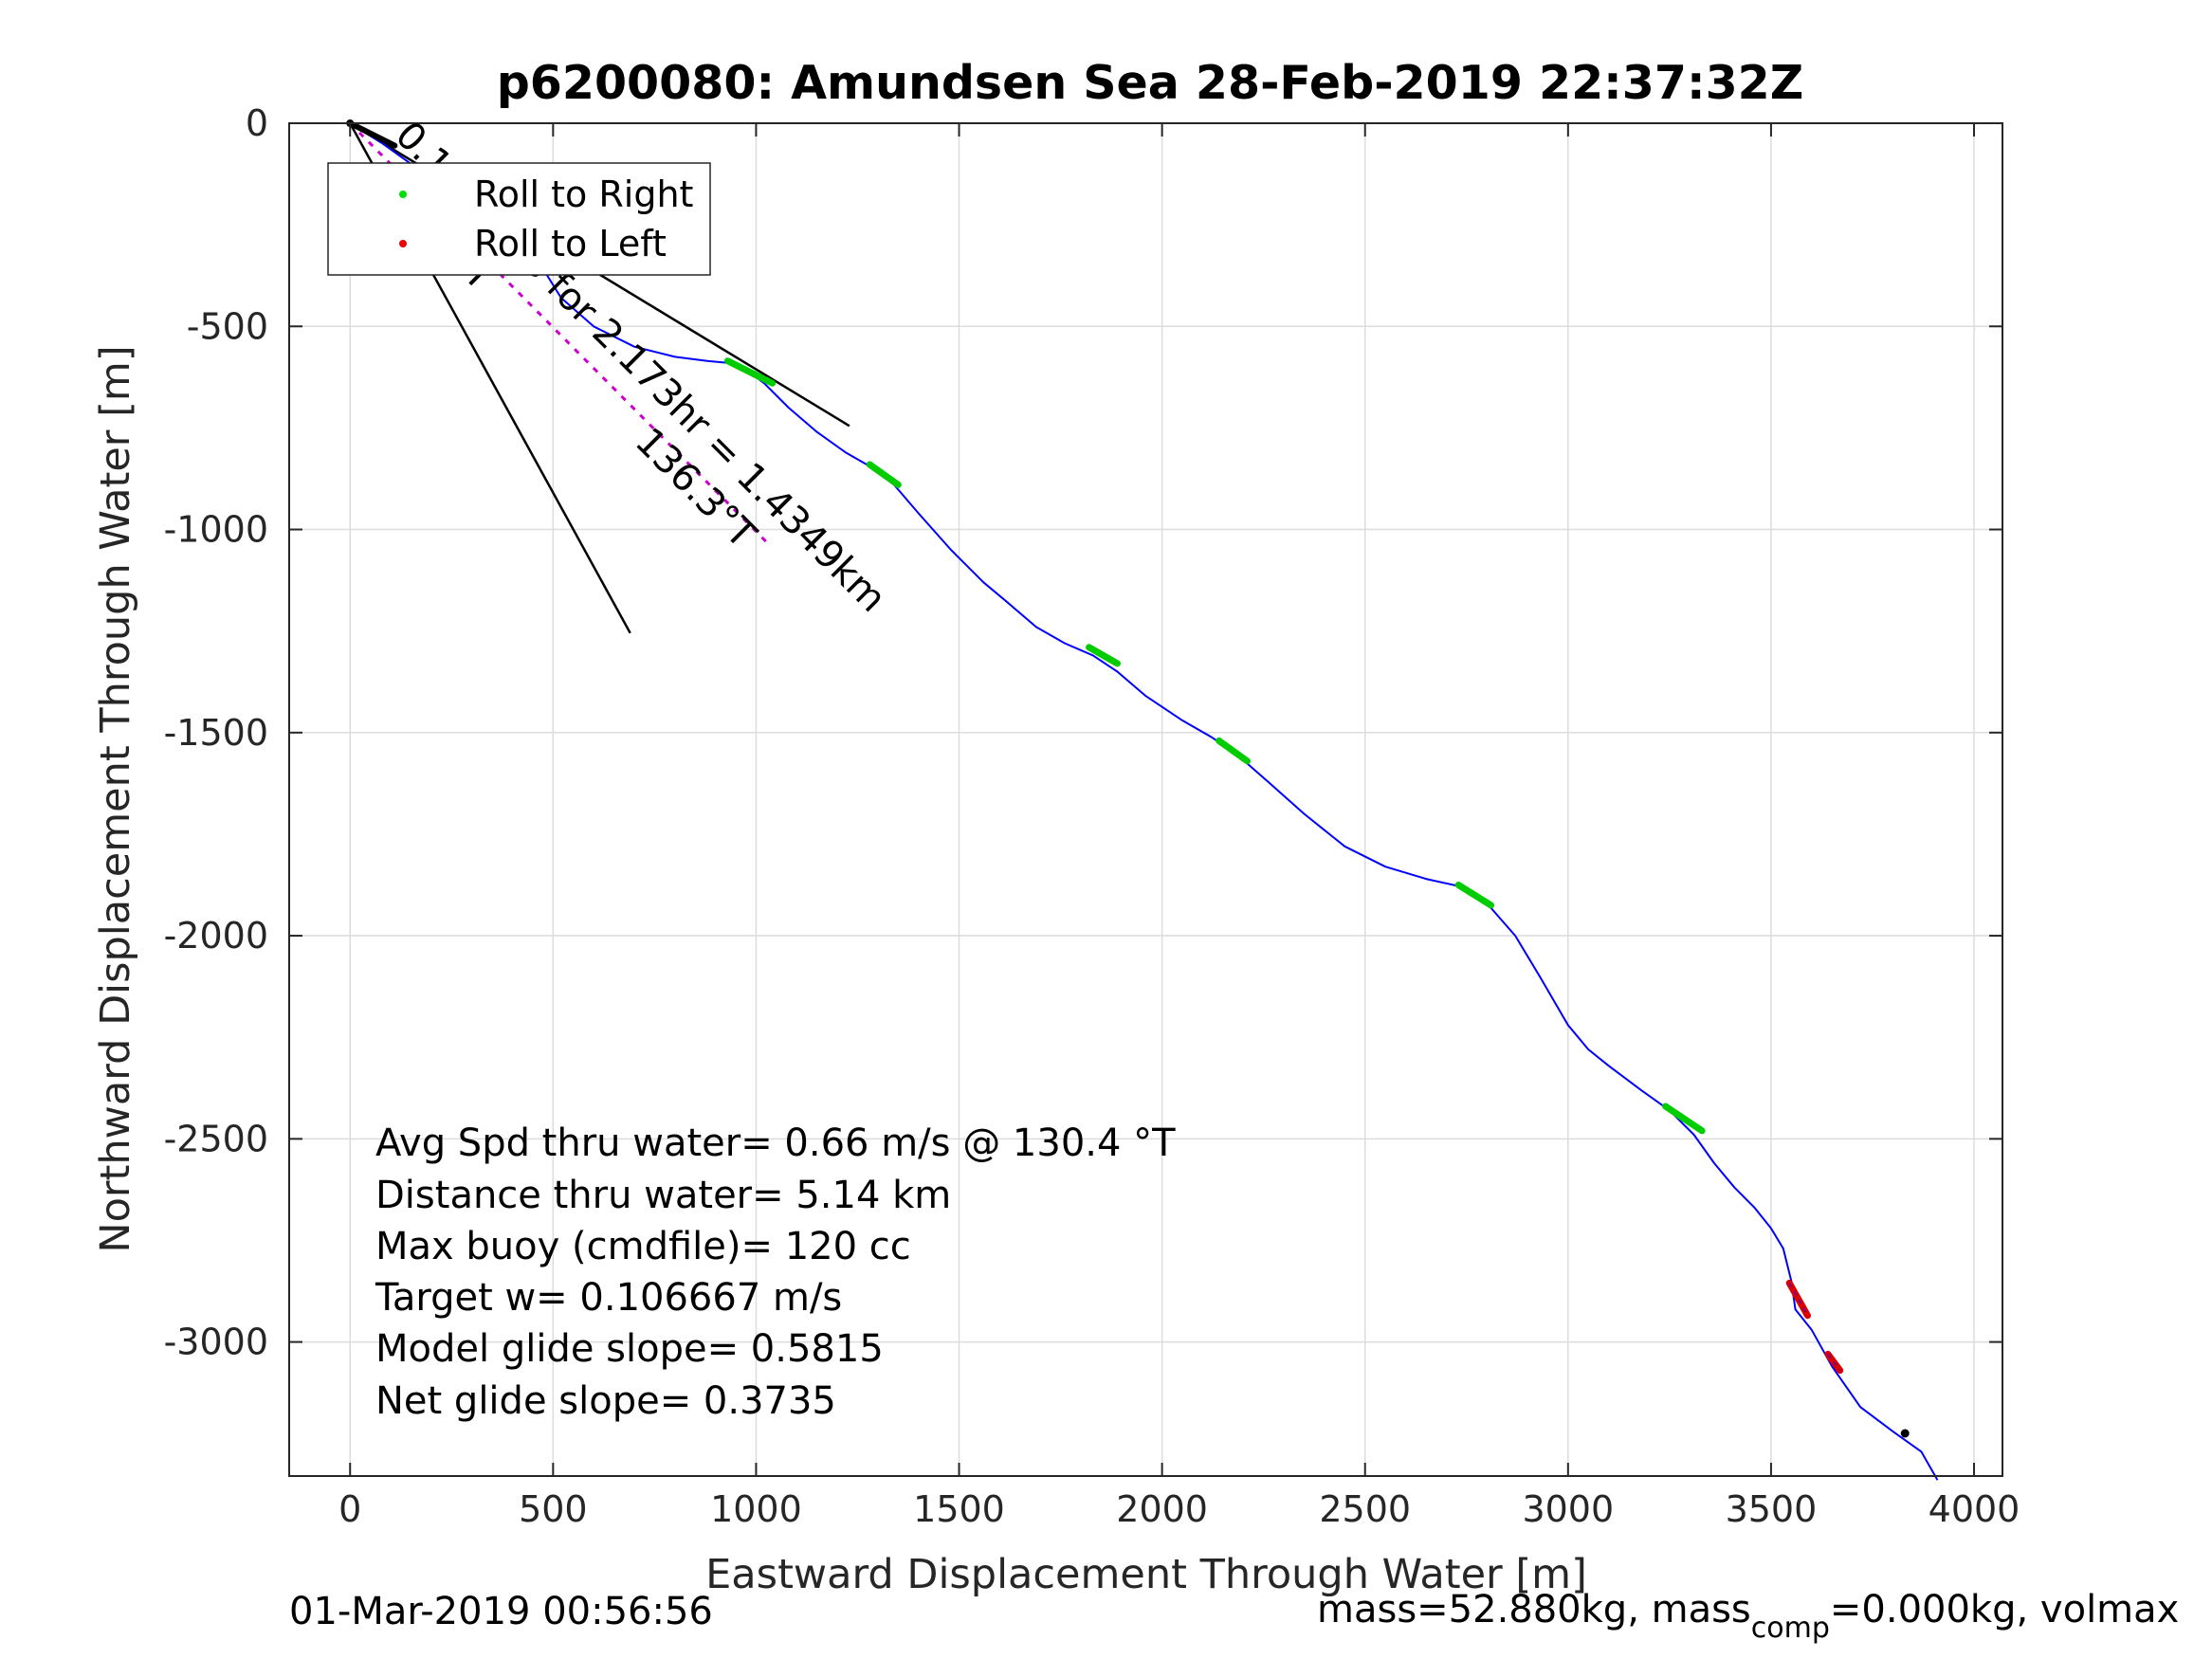 The width and height of the screenshot is (2212, 1659). Describe the element at coordinates (227, 326) in the screenshot. I see `y-tick-label: -500` at that location.